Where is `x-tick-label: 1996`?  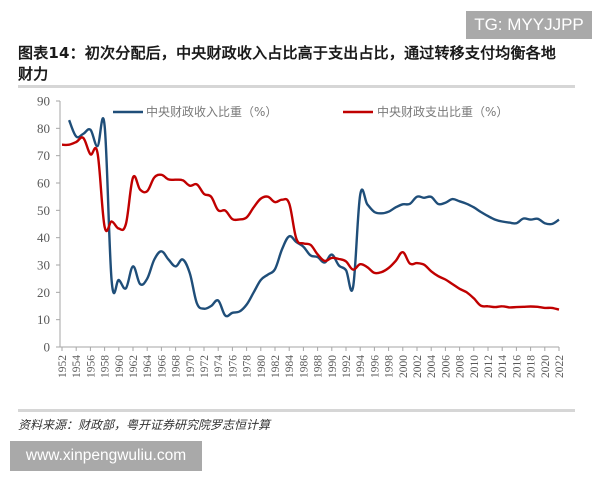 x-tick-label: 1996 is located at coordinates (375, 366).